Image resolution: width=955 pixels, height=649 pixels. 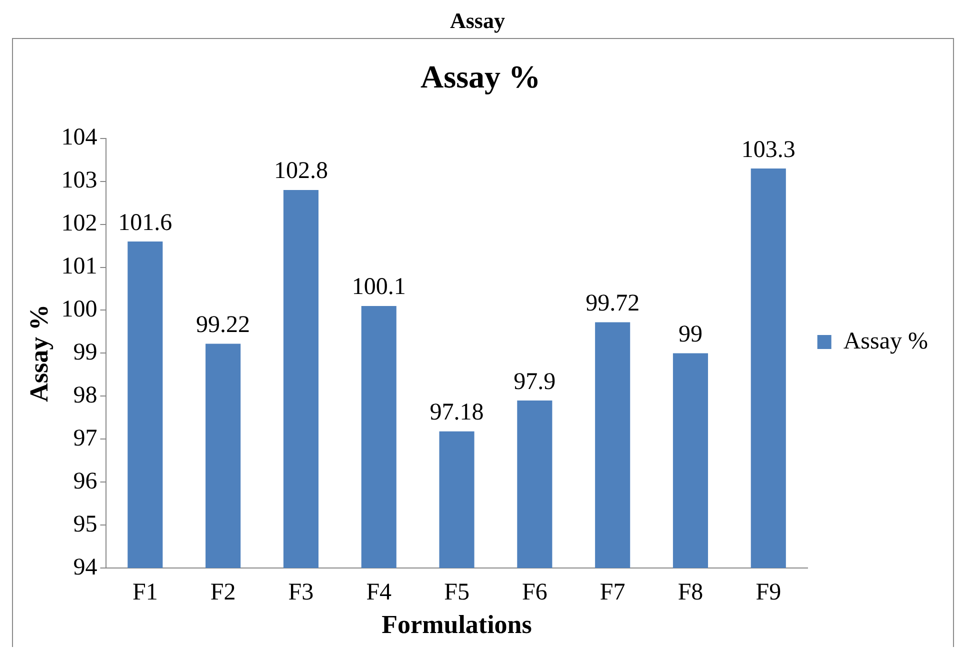 I want to click on y-tick-label: 96, so click(x=85, y=481).